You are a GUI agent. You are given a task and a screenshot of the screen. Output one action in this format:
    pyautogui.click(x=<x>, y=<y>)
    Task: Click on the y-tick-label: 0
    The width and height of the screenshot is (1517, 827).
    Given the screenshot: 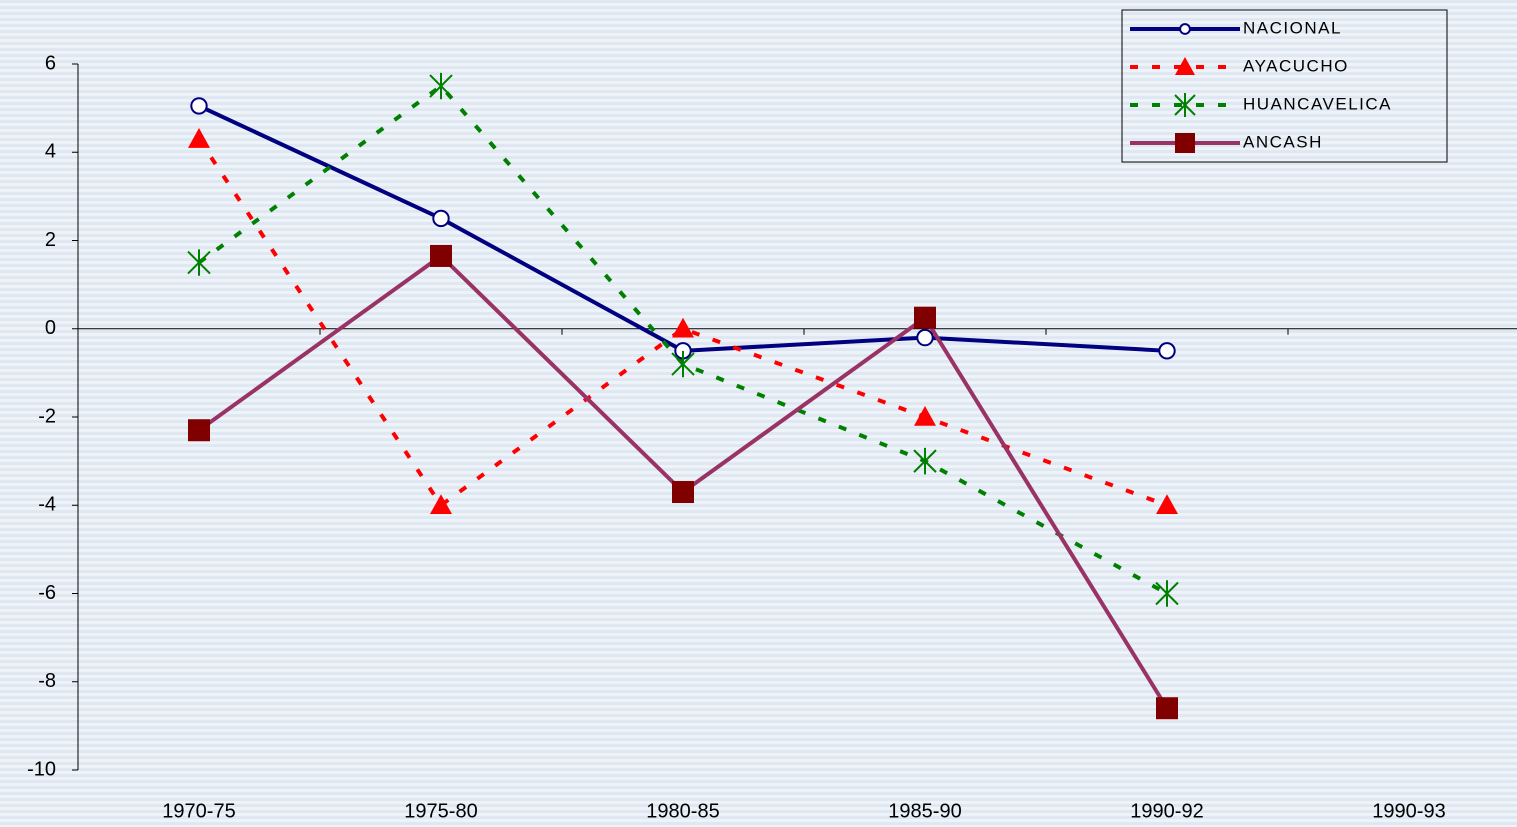 What is the action you would take?
    pyautogui.click(x=50, y=328)
    